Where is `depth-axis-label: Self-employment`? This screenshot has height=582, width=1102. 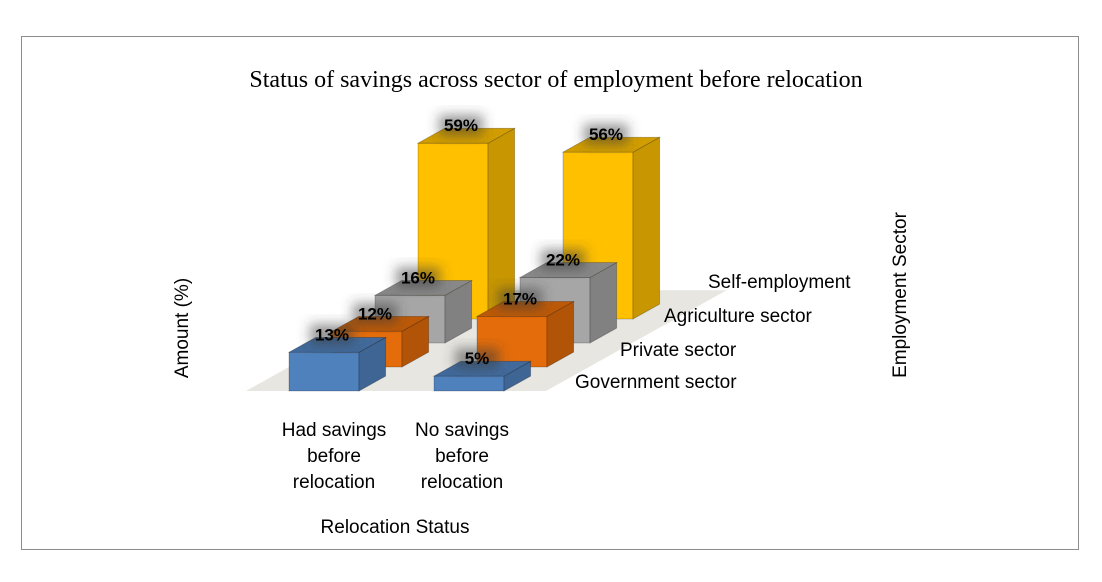 depth-axis-label: Self-employment is located at coordinates (779, 282).